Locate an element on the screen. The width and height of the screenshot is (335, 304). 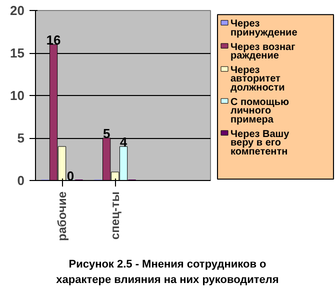
x-tick-label: рабочие is located at coordinates (62, 216).